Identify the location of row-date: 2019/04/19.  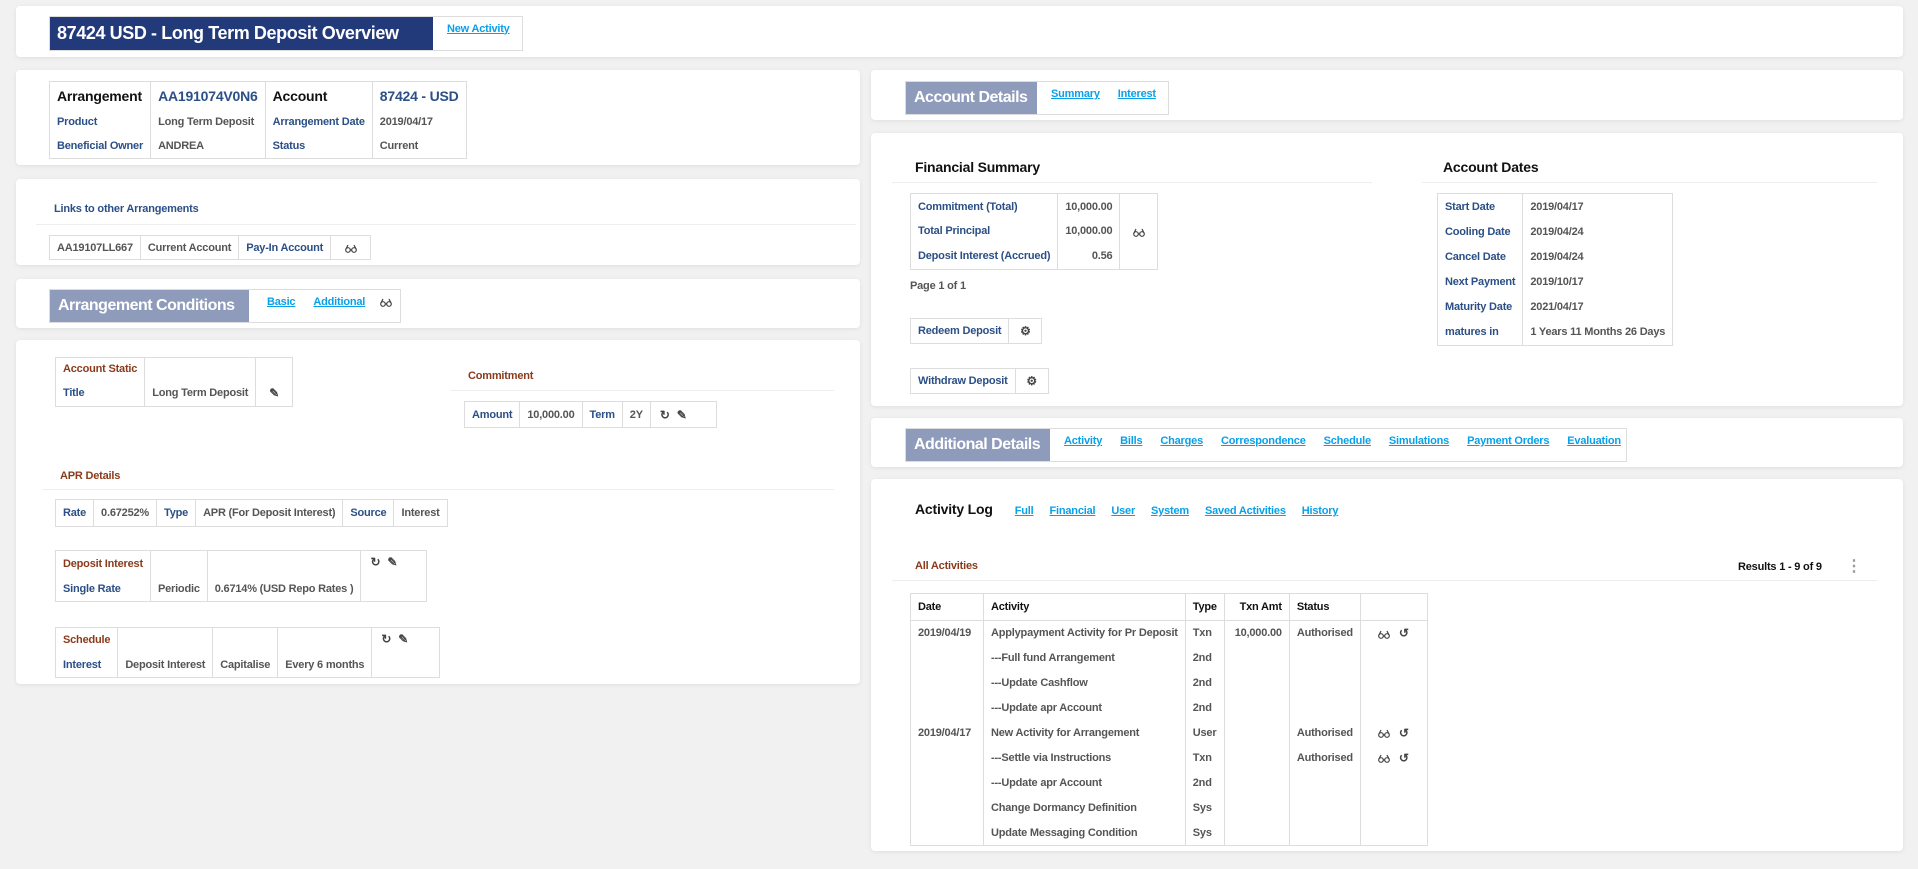
(947, 633).